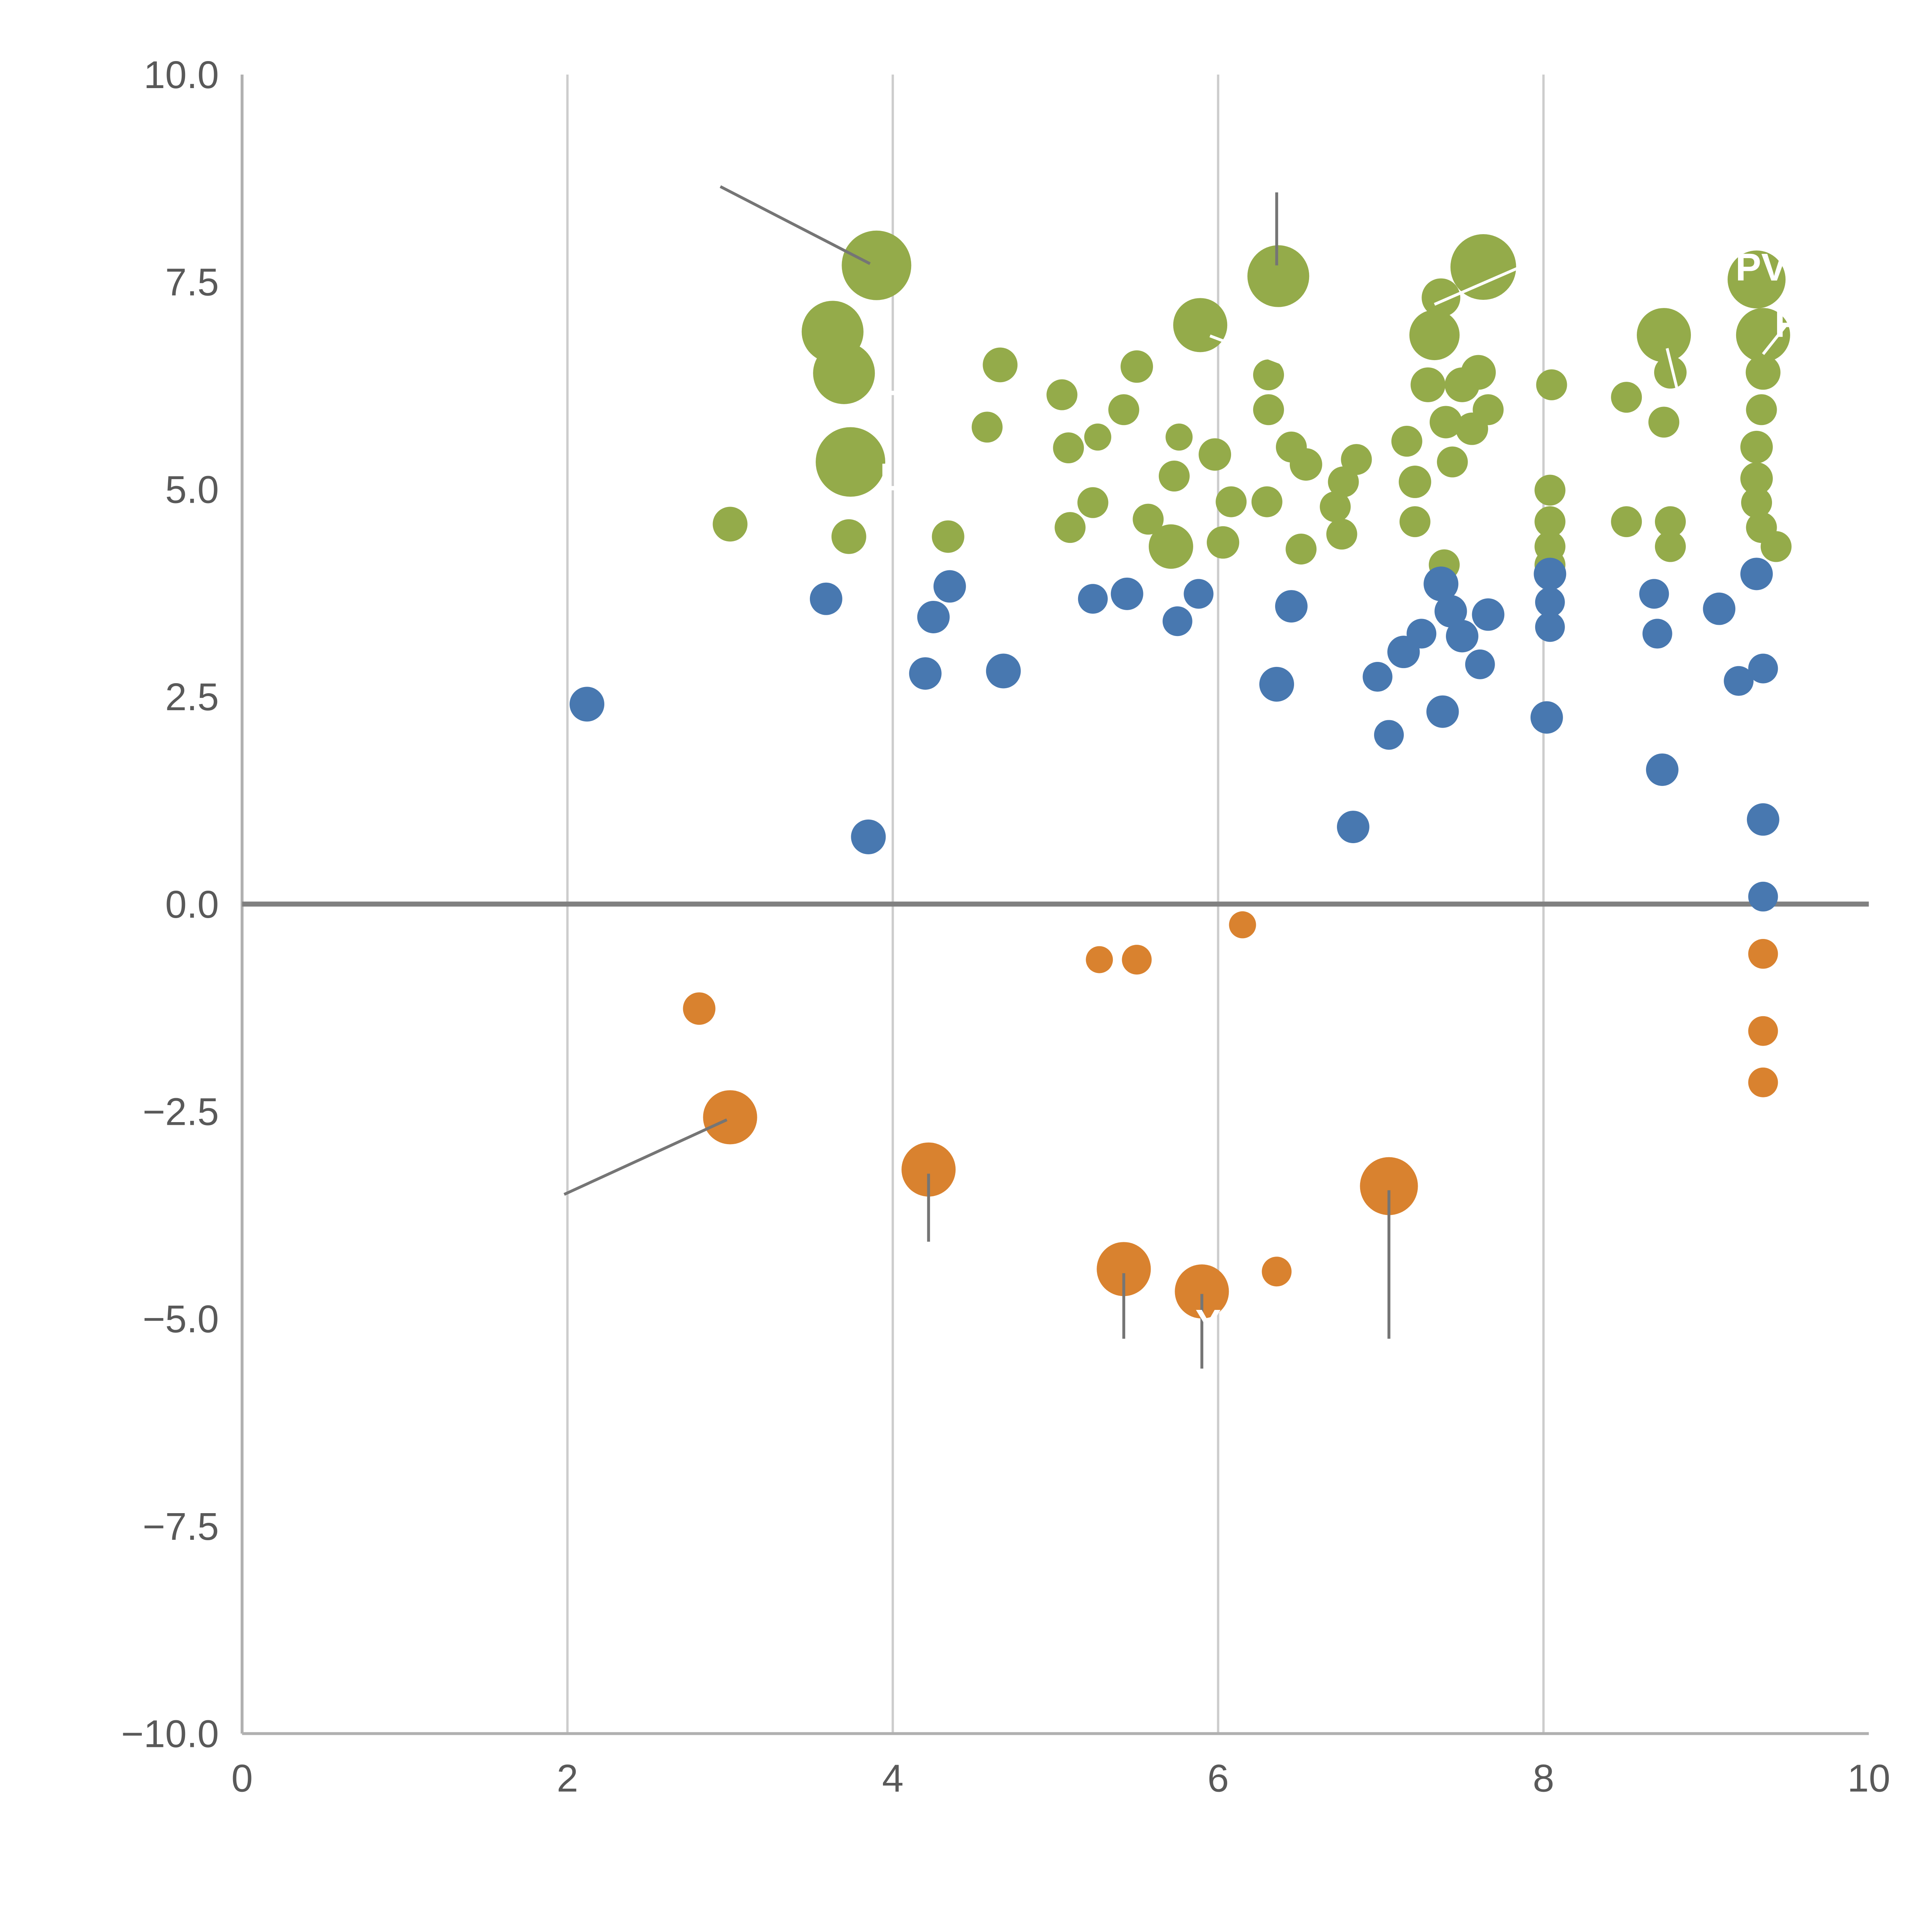 This screenshot has height=1932, width=1932. What do you see at coordinates (1869, 1779) in the screenshot?
I see `x-tick-label: 10` at bounding box center [1869, 1779].